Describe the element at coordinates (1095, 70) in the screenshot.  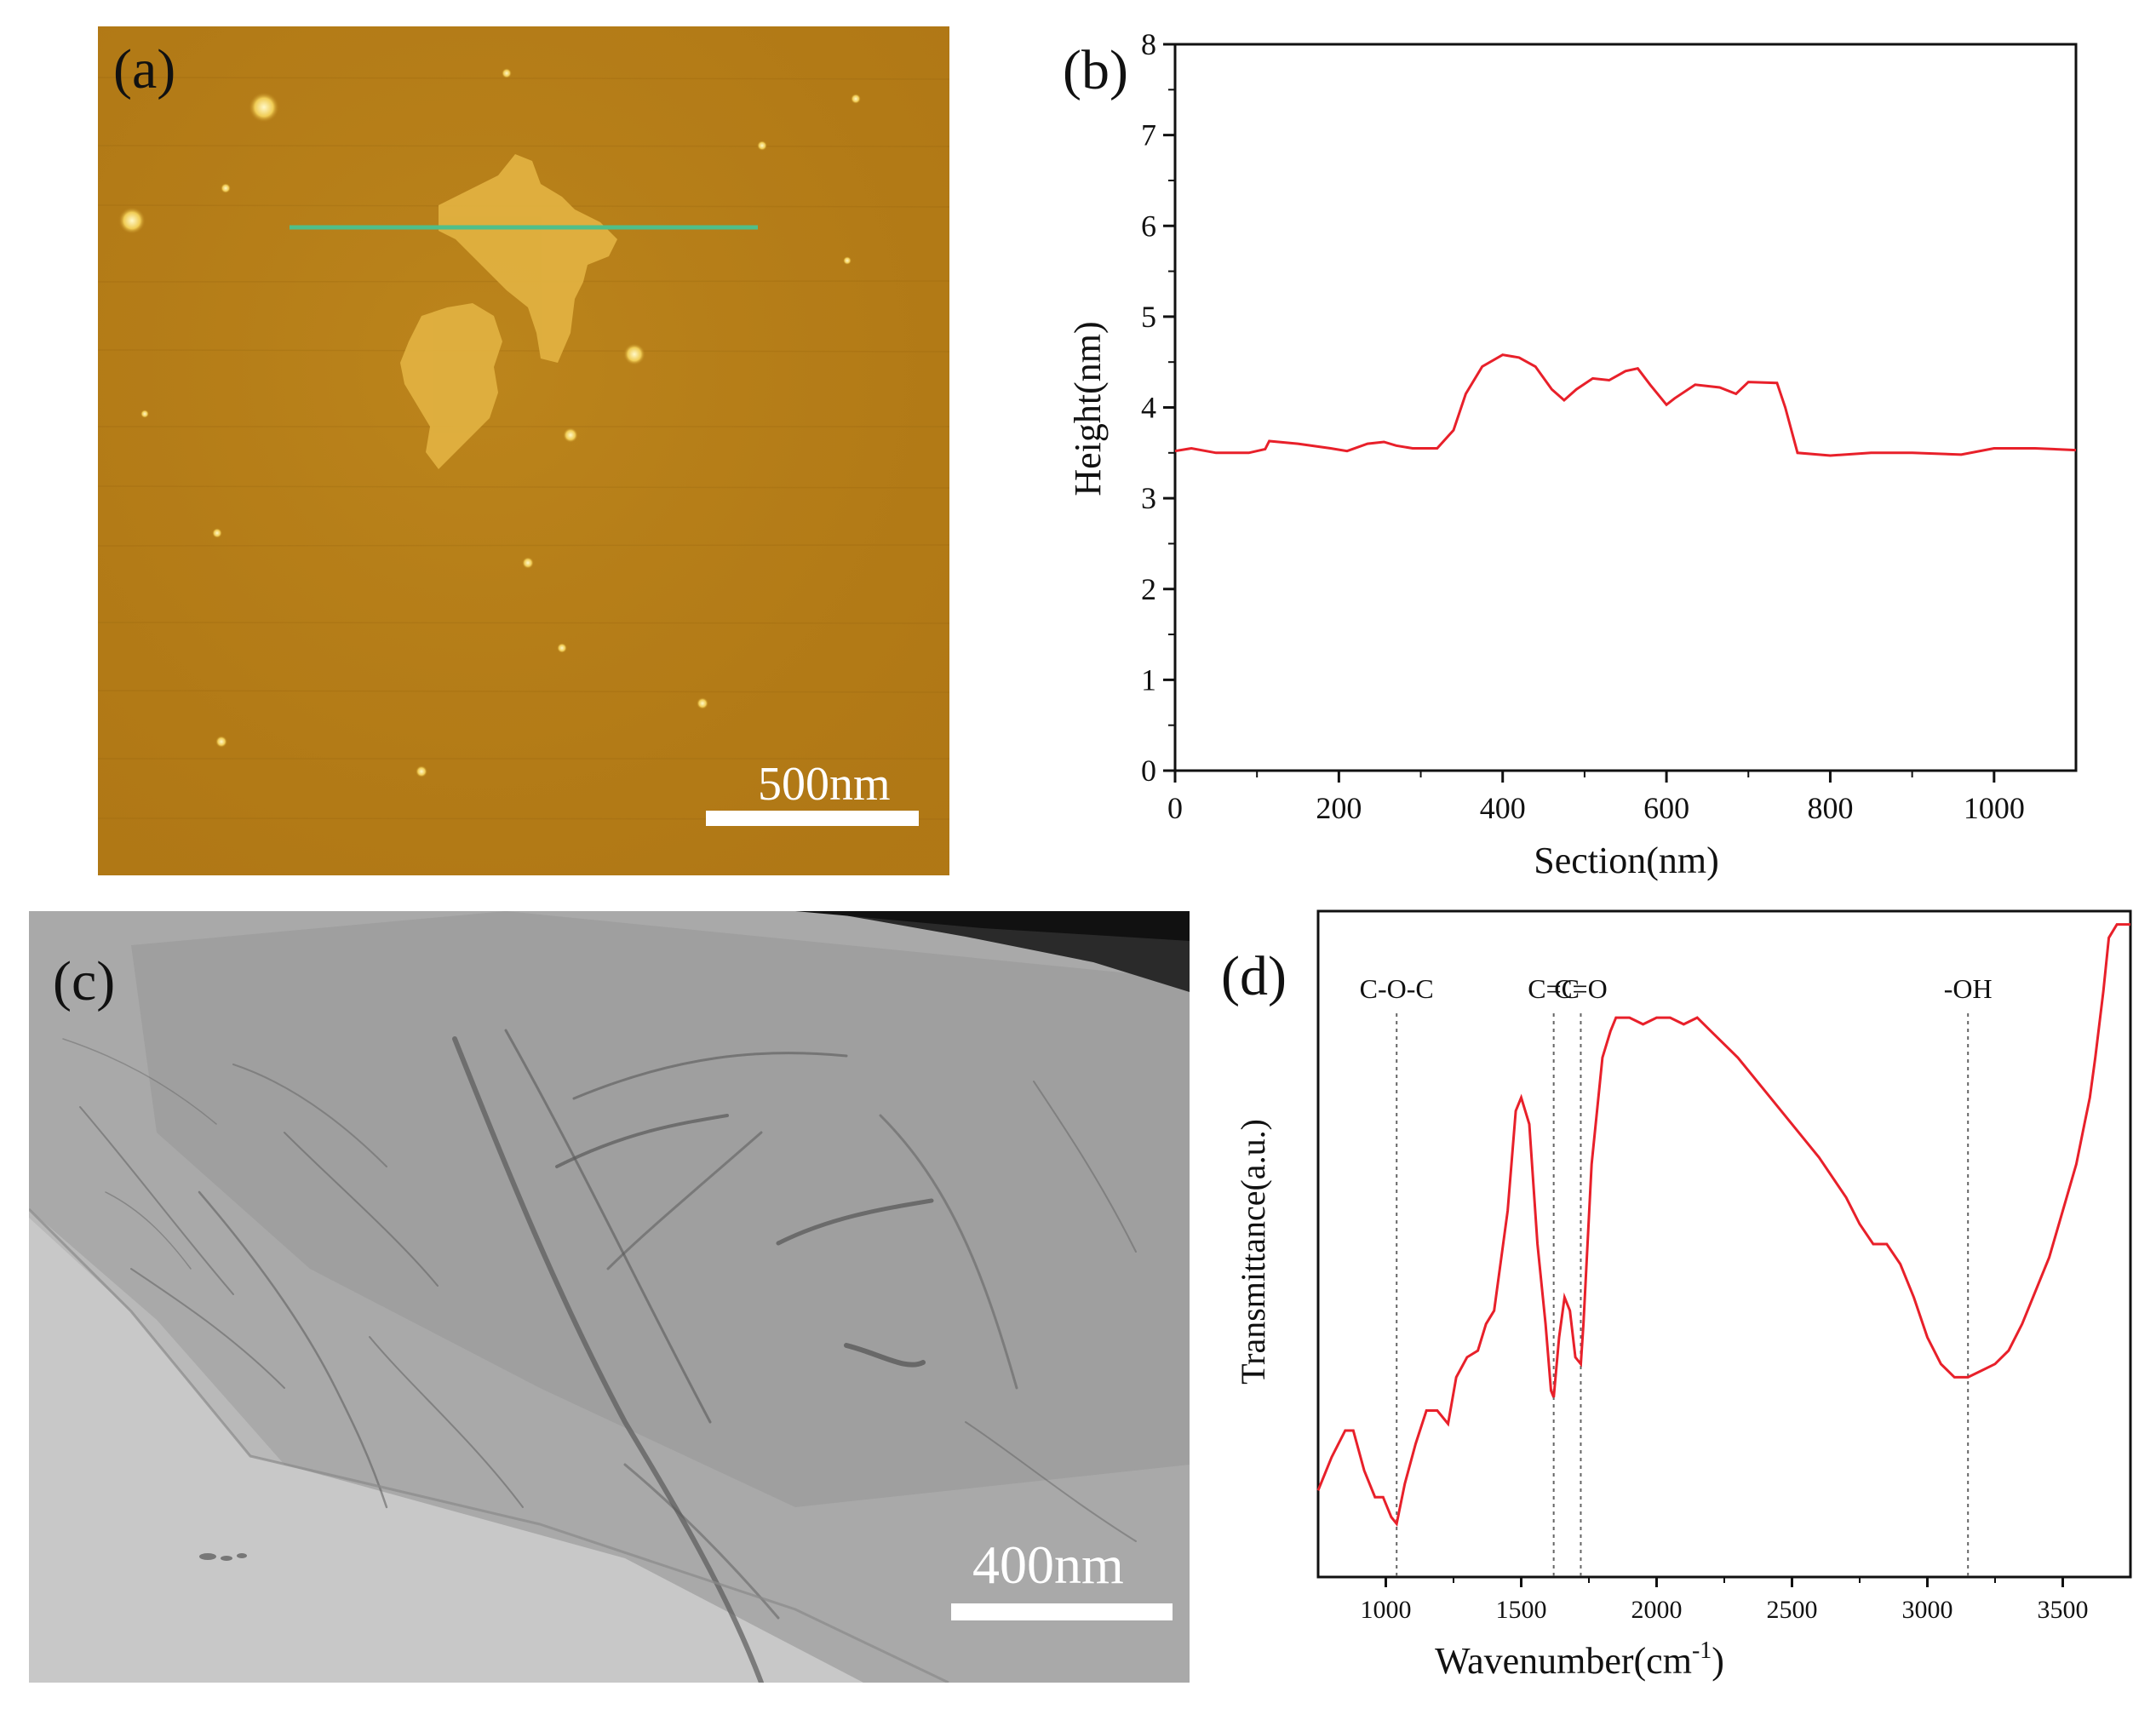
I see `panel-label-b: (b)` at that location.